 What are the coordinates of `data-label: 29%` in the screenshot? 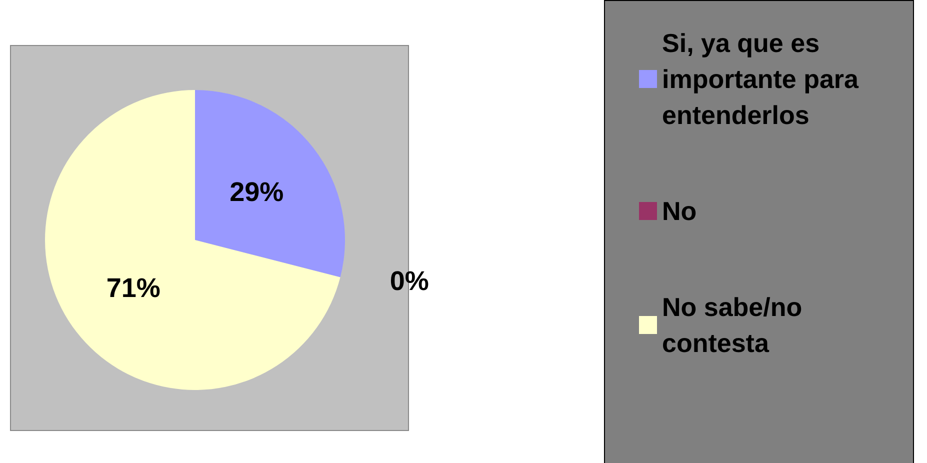 It's located at (257, 192).